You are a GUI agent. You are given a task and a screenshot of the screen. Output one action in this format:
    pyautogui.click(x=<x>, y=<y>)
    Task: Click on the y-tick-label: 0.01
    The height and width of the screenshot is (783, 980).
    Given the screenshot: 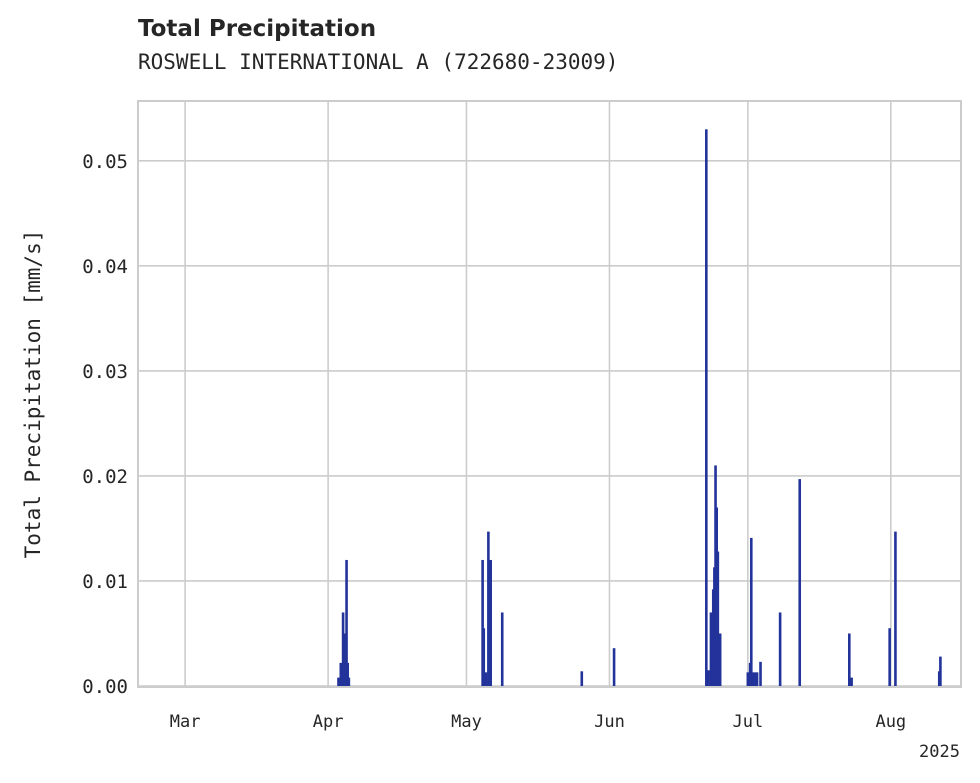 What is the action you would take?
    pyautogui.click(x=105, y=582)
    